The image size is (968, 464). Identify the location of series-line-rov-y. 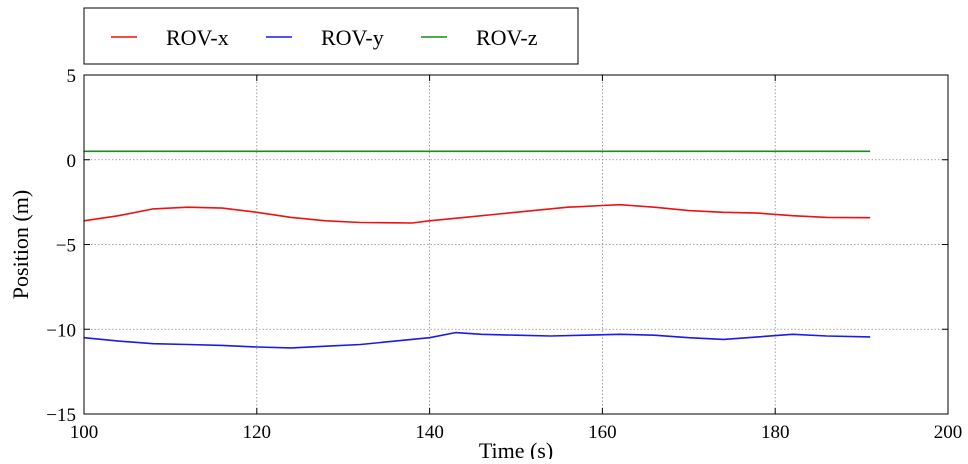
(477, 340).